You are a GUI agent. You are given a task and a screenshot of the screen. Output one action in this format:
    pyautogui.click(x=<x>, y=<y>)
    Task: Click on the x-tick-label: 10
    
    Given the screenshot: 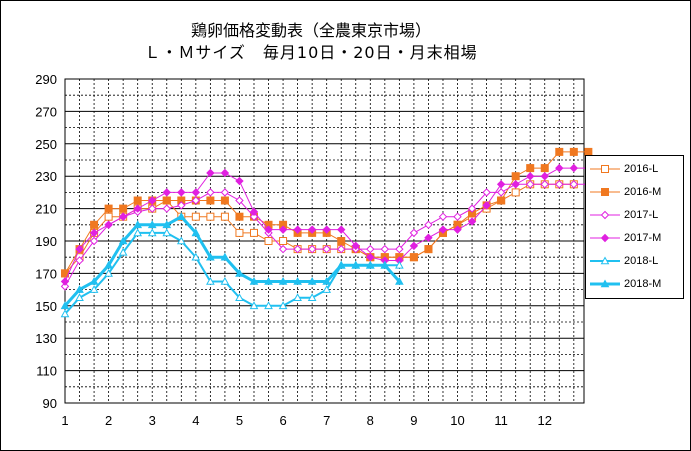 What is the action you would take?
    pyautogui.click(x=457, y=420)
    